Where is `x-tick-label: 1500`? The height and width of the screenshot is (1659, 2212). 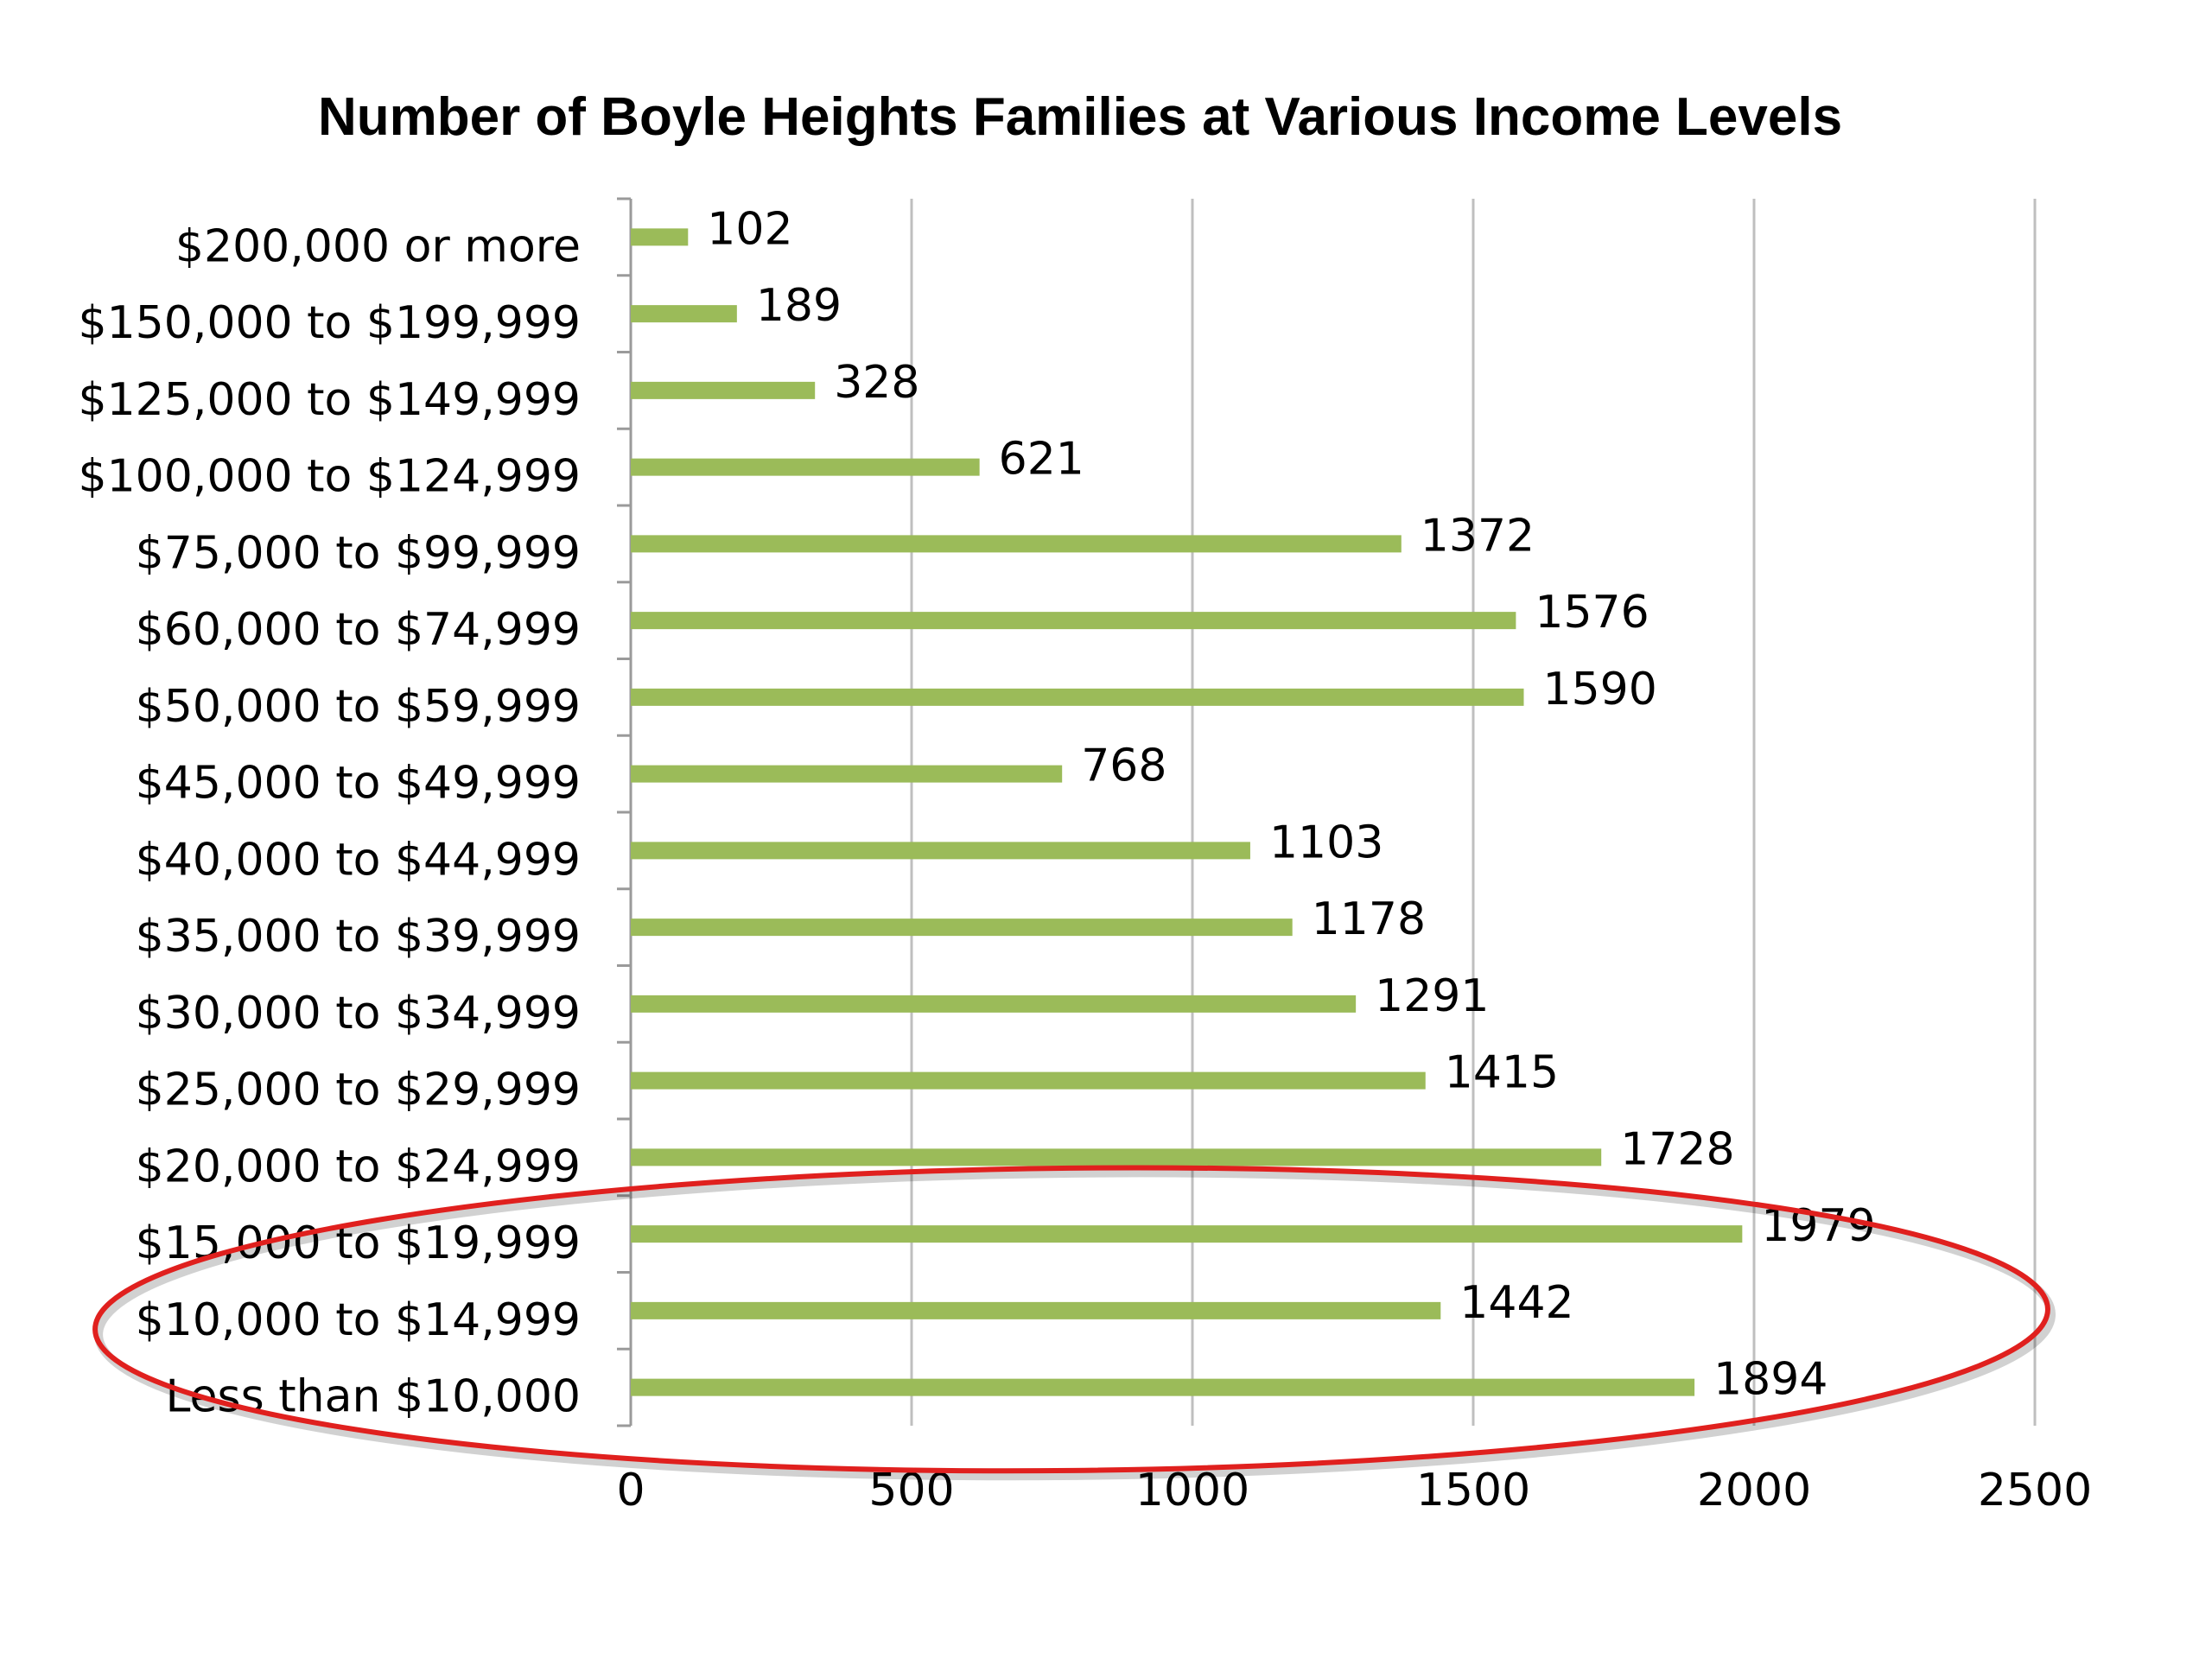 x-tick-label: 1500 is located at coordinates (1473, 1490).